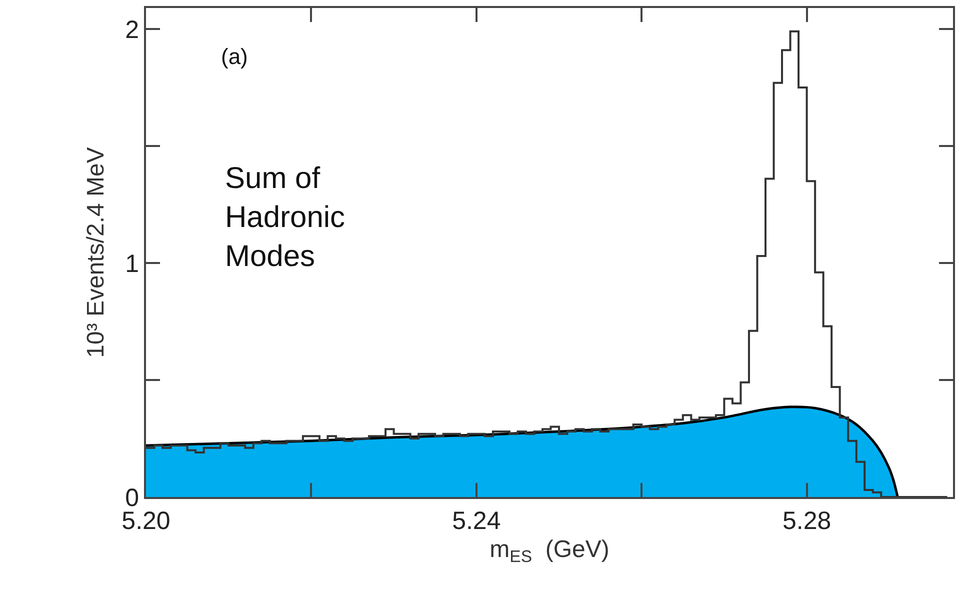 The width and height of the screenshot is (959, 604). I want to click on y-tick-label: 1, so click(132, 264).